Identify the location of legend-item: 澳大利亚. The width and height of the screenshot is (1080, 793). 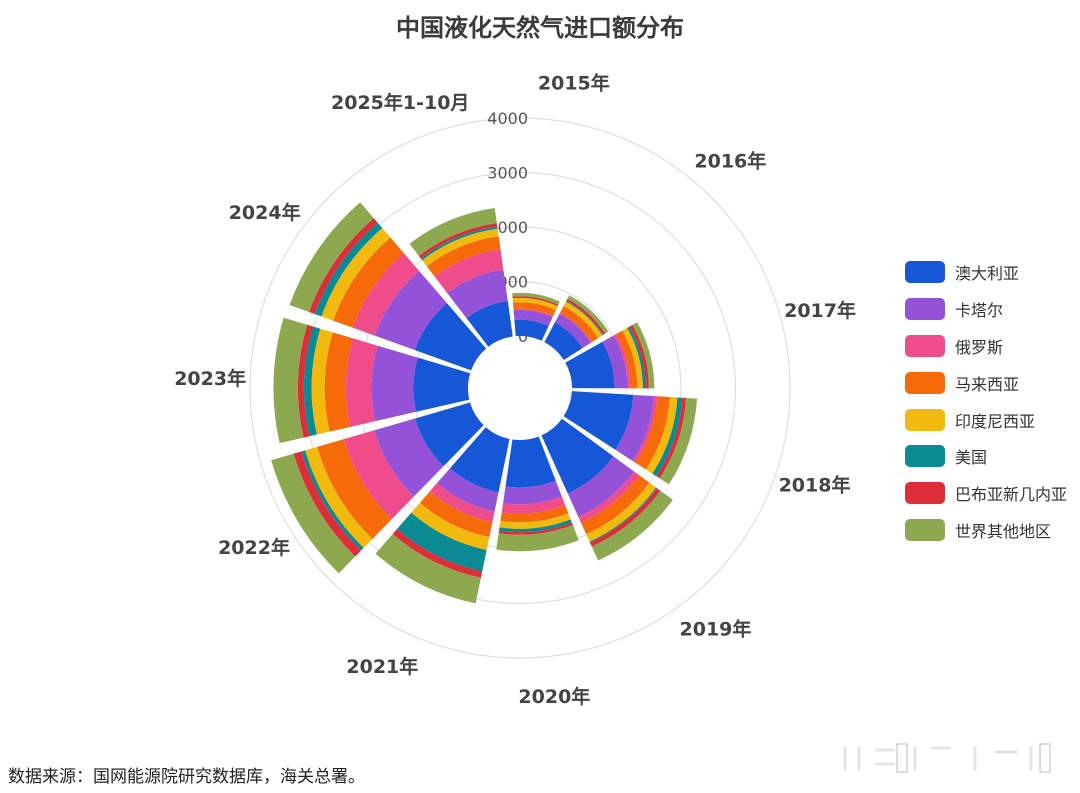
(986, 272).